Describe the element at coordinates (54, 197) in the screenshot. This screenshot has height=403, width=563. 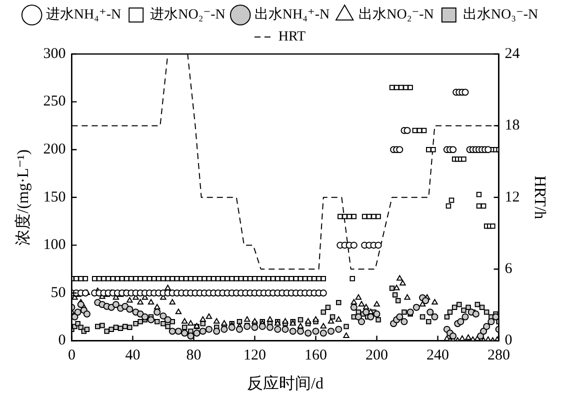
I see `y-tick-label: 150` at that location.